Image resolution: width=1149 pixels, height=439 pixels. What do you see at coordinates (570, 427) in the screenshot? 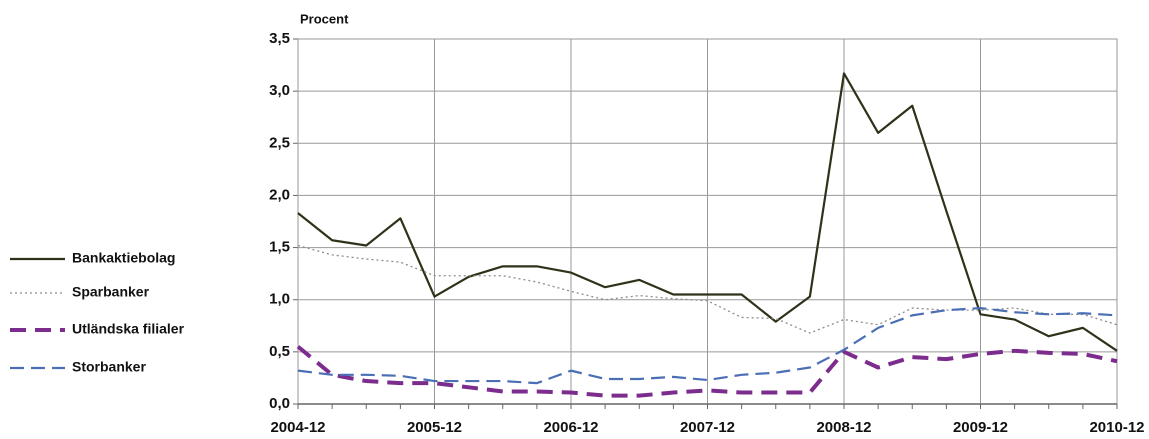
I see `x-tick-label: 2006-12` at bounding box center [570, 427].